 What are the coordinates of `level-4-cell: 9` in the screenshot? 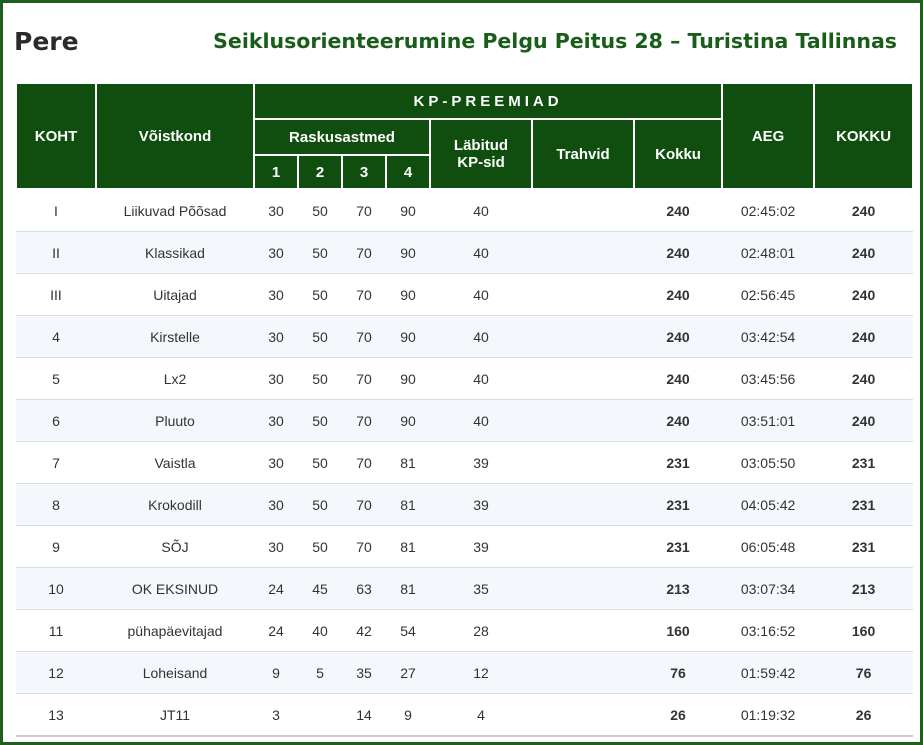 It's located at (408, 715).